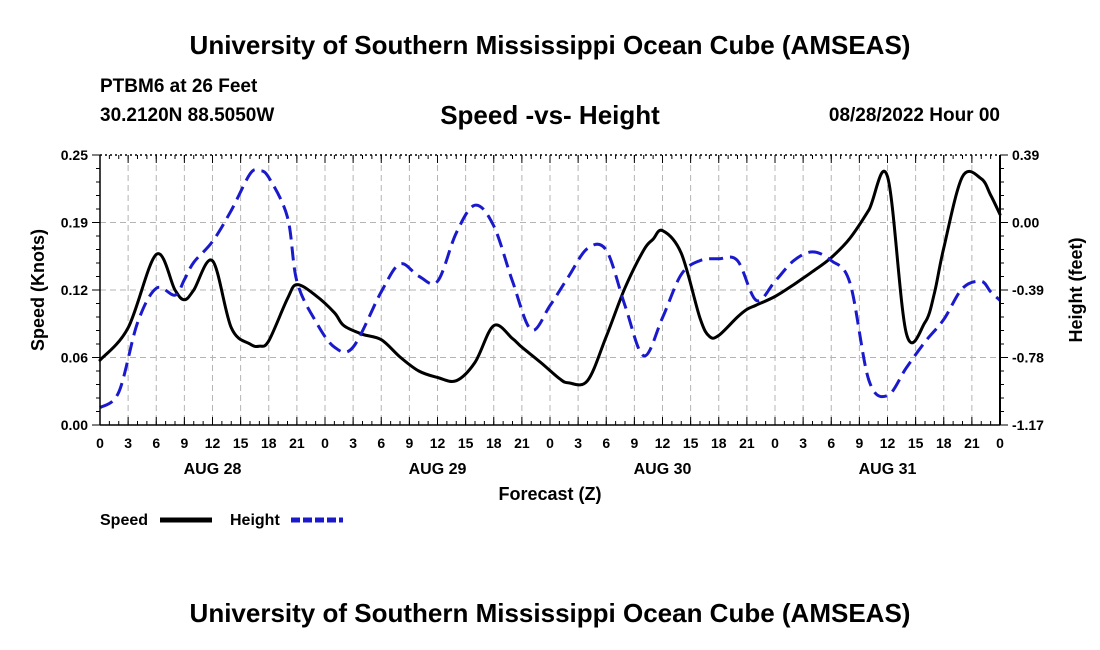  I want to click on y-left-tick-label: 0.12, so click(74, 290).